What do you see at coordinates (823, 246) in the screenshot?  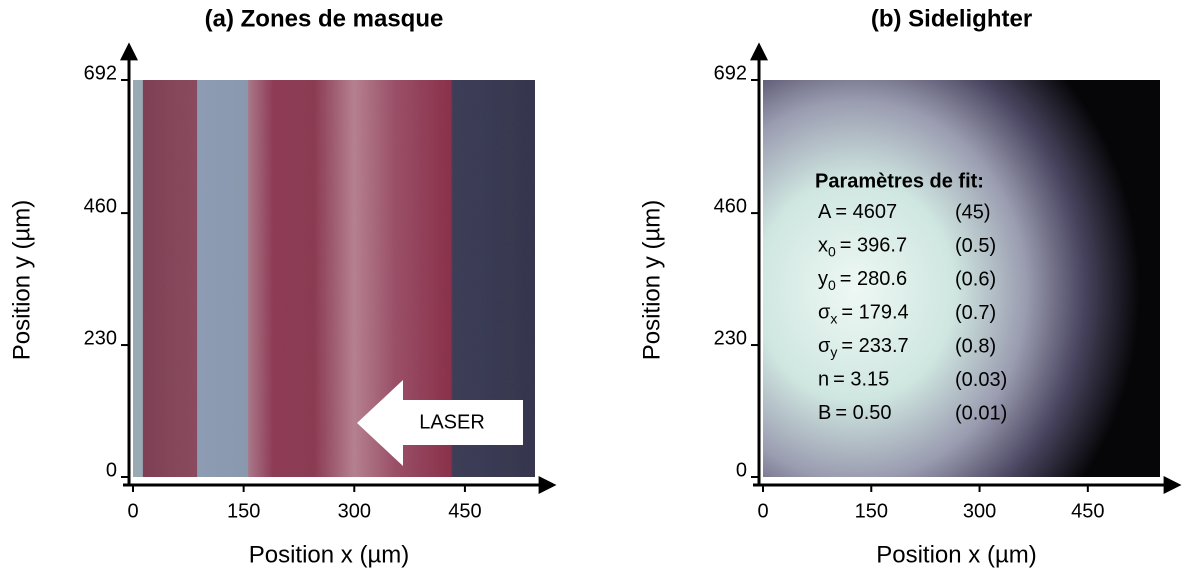 I see `fit-symbol: x` at bounding box center [823, 246].